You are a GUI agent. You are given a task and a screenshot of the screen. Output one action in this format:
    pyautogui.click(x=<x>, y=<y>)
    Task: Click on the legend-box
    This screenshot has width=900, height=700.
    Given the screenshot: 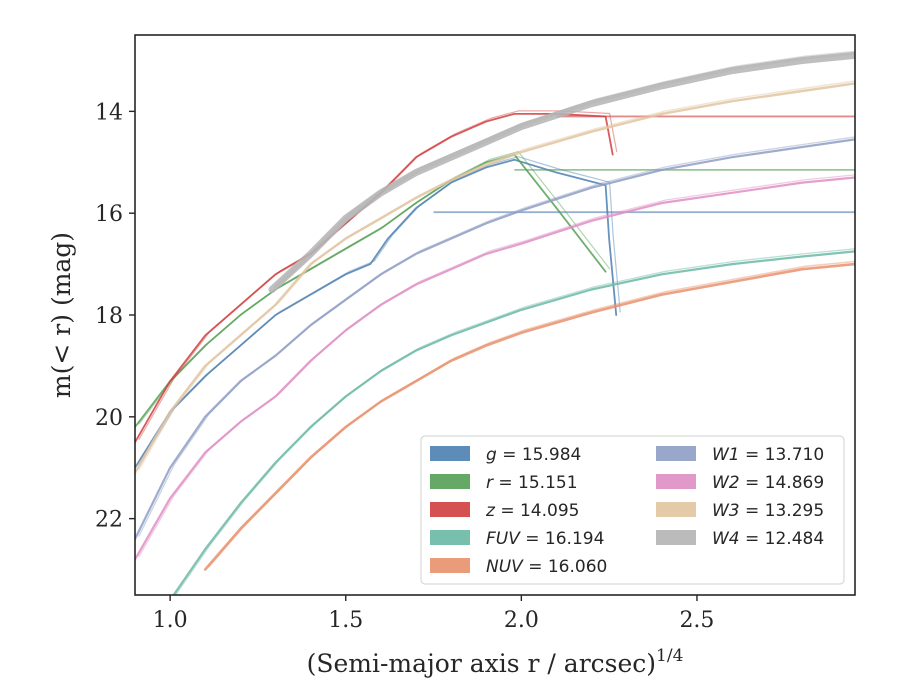 What is the action you would take?
    pyautogui.click(x=632, y=510)
    